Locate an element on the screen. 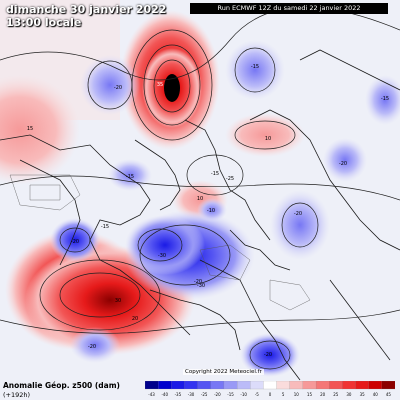 The width and height of the screenshot is (400, 404). colorbar-tick-label: 20 is located at coordinates (323, 394).